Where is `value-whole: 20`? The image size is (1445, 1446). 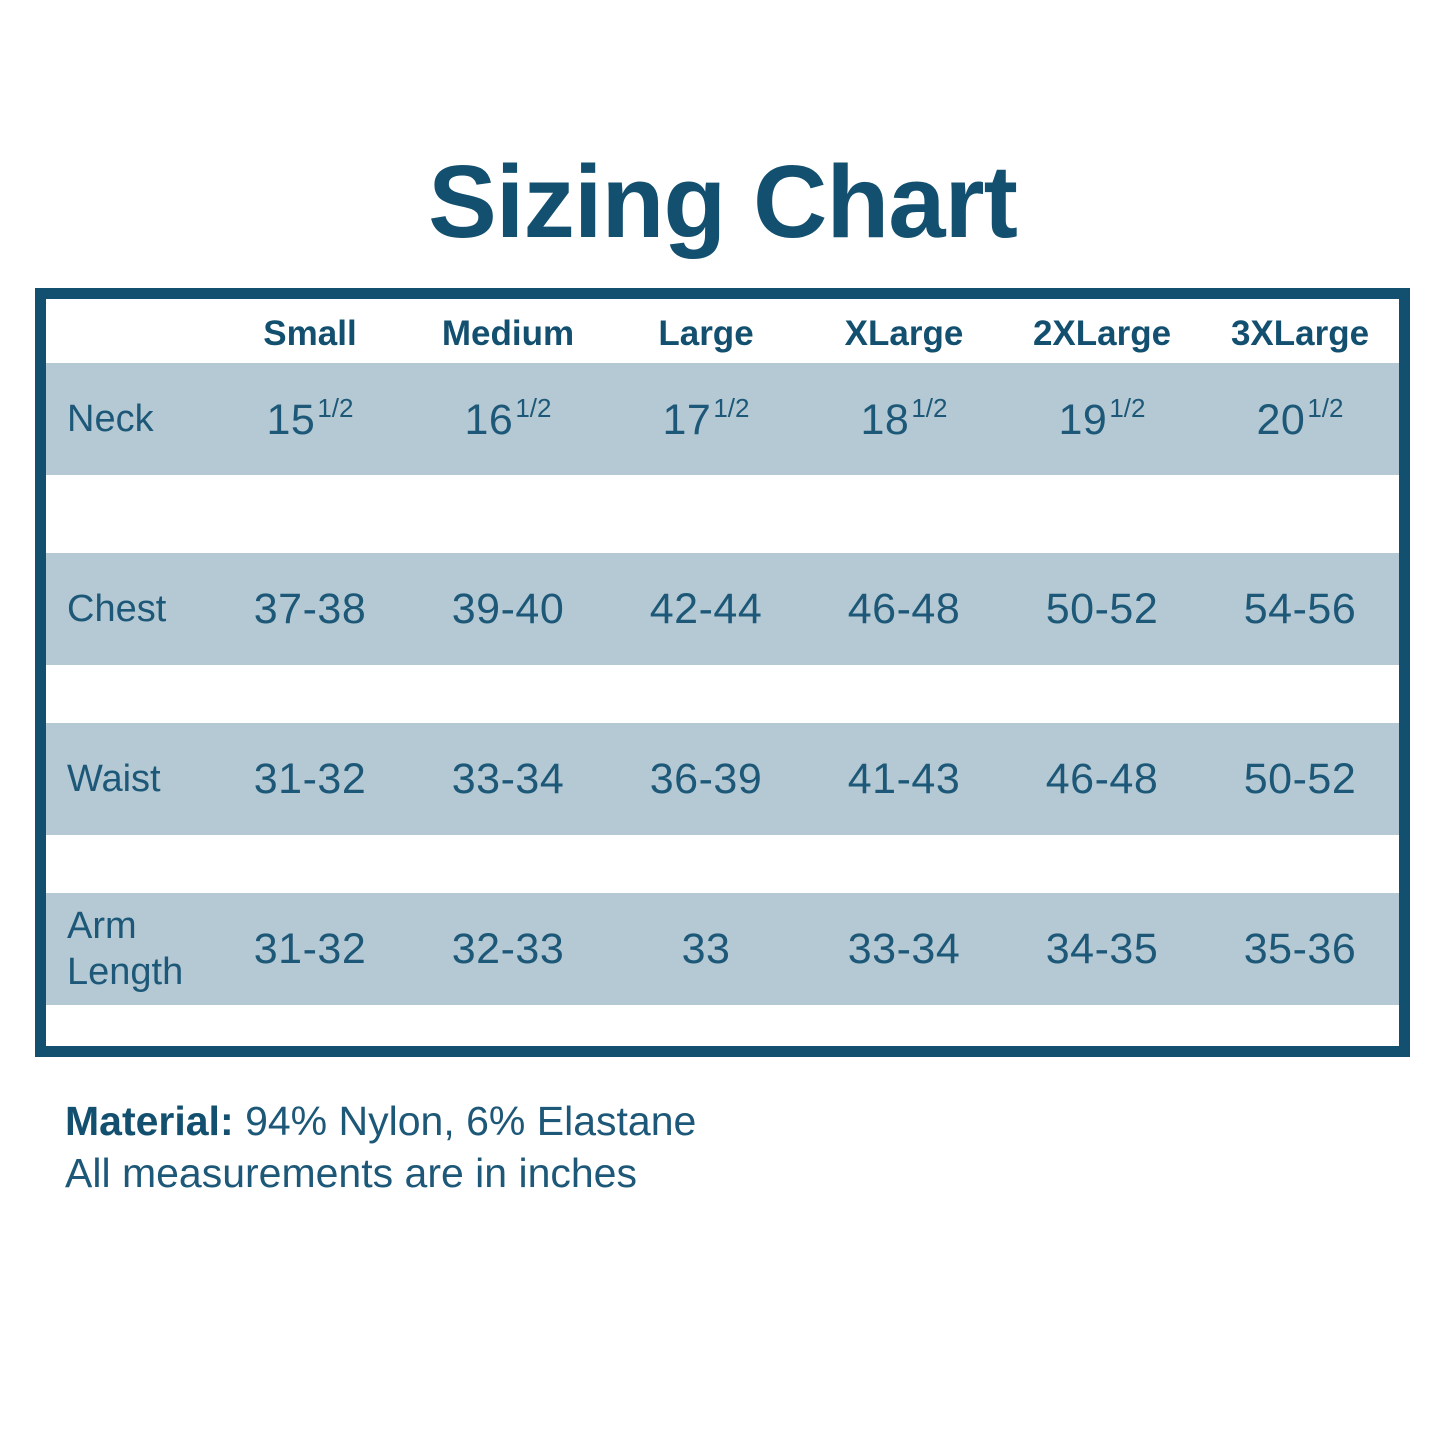 value-whole: 20 is located at coordinates (1281, 420).